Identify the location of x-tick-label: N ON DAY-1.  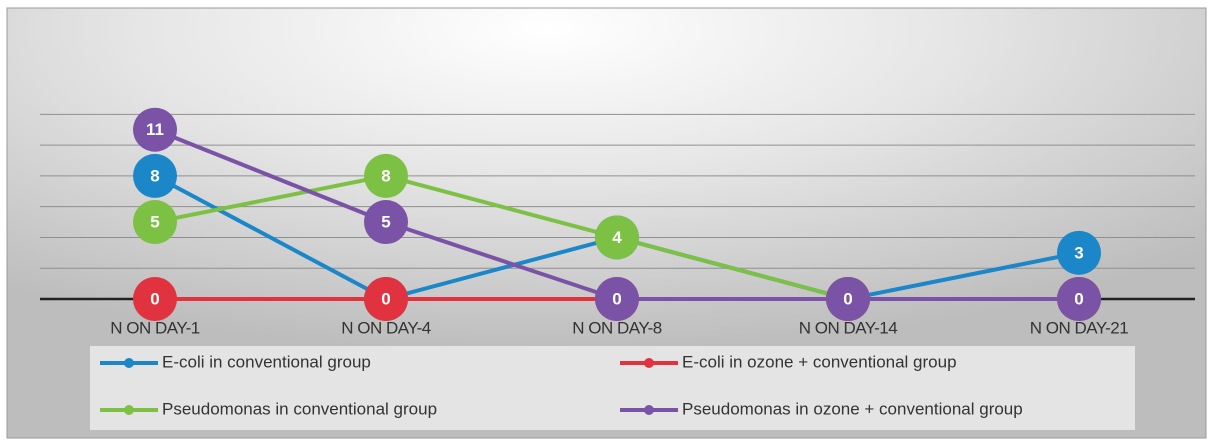
(155, 327).